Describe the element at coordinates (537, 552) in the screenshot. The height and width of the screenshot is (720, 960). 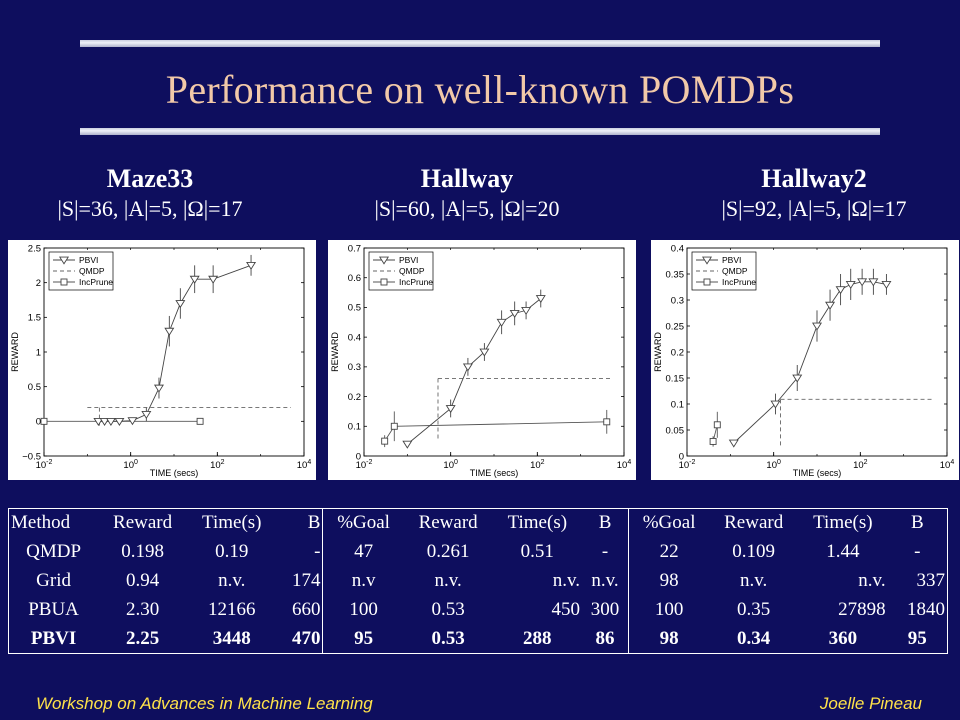
I see `table-cell: 0.51` at that location.